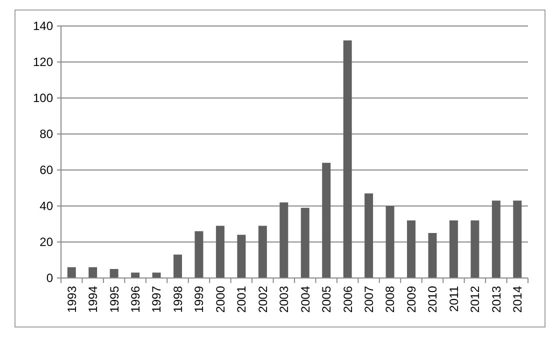  What do you see at coordinates (47, 170) in the screenshot?
I see `y-tick-label: 60` at bounding box center [47, 170].